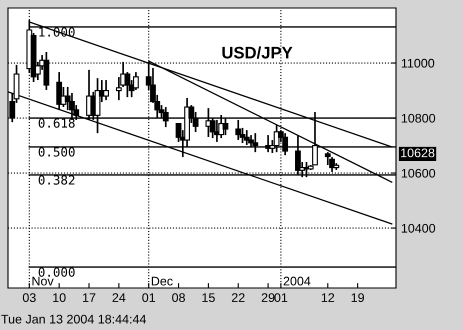 The image size is (463, 330). I want to click on x-tick-label: 22, so click(238, 297).